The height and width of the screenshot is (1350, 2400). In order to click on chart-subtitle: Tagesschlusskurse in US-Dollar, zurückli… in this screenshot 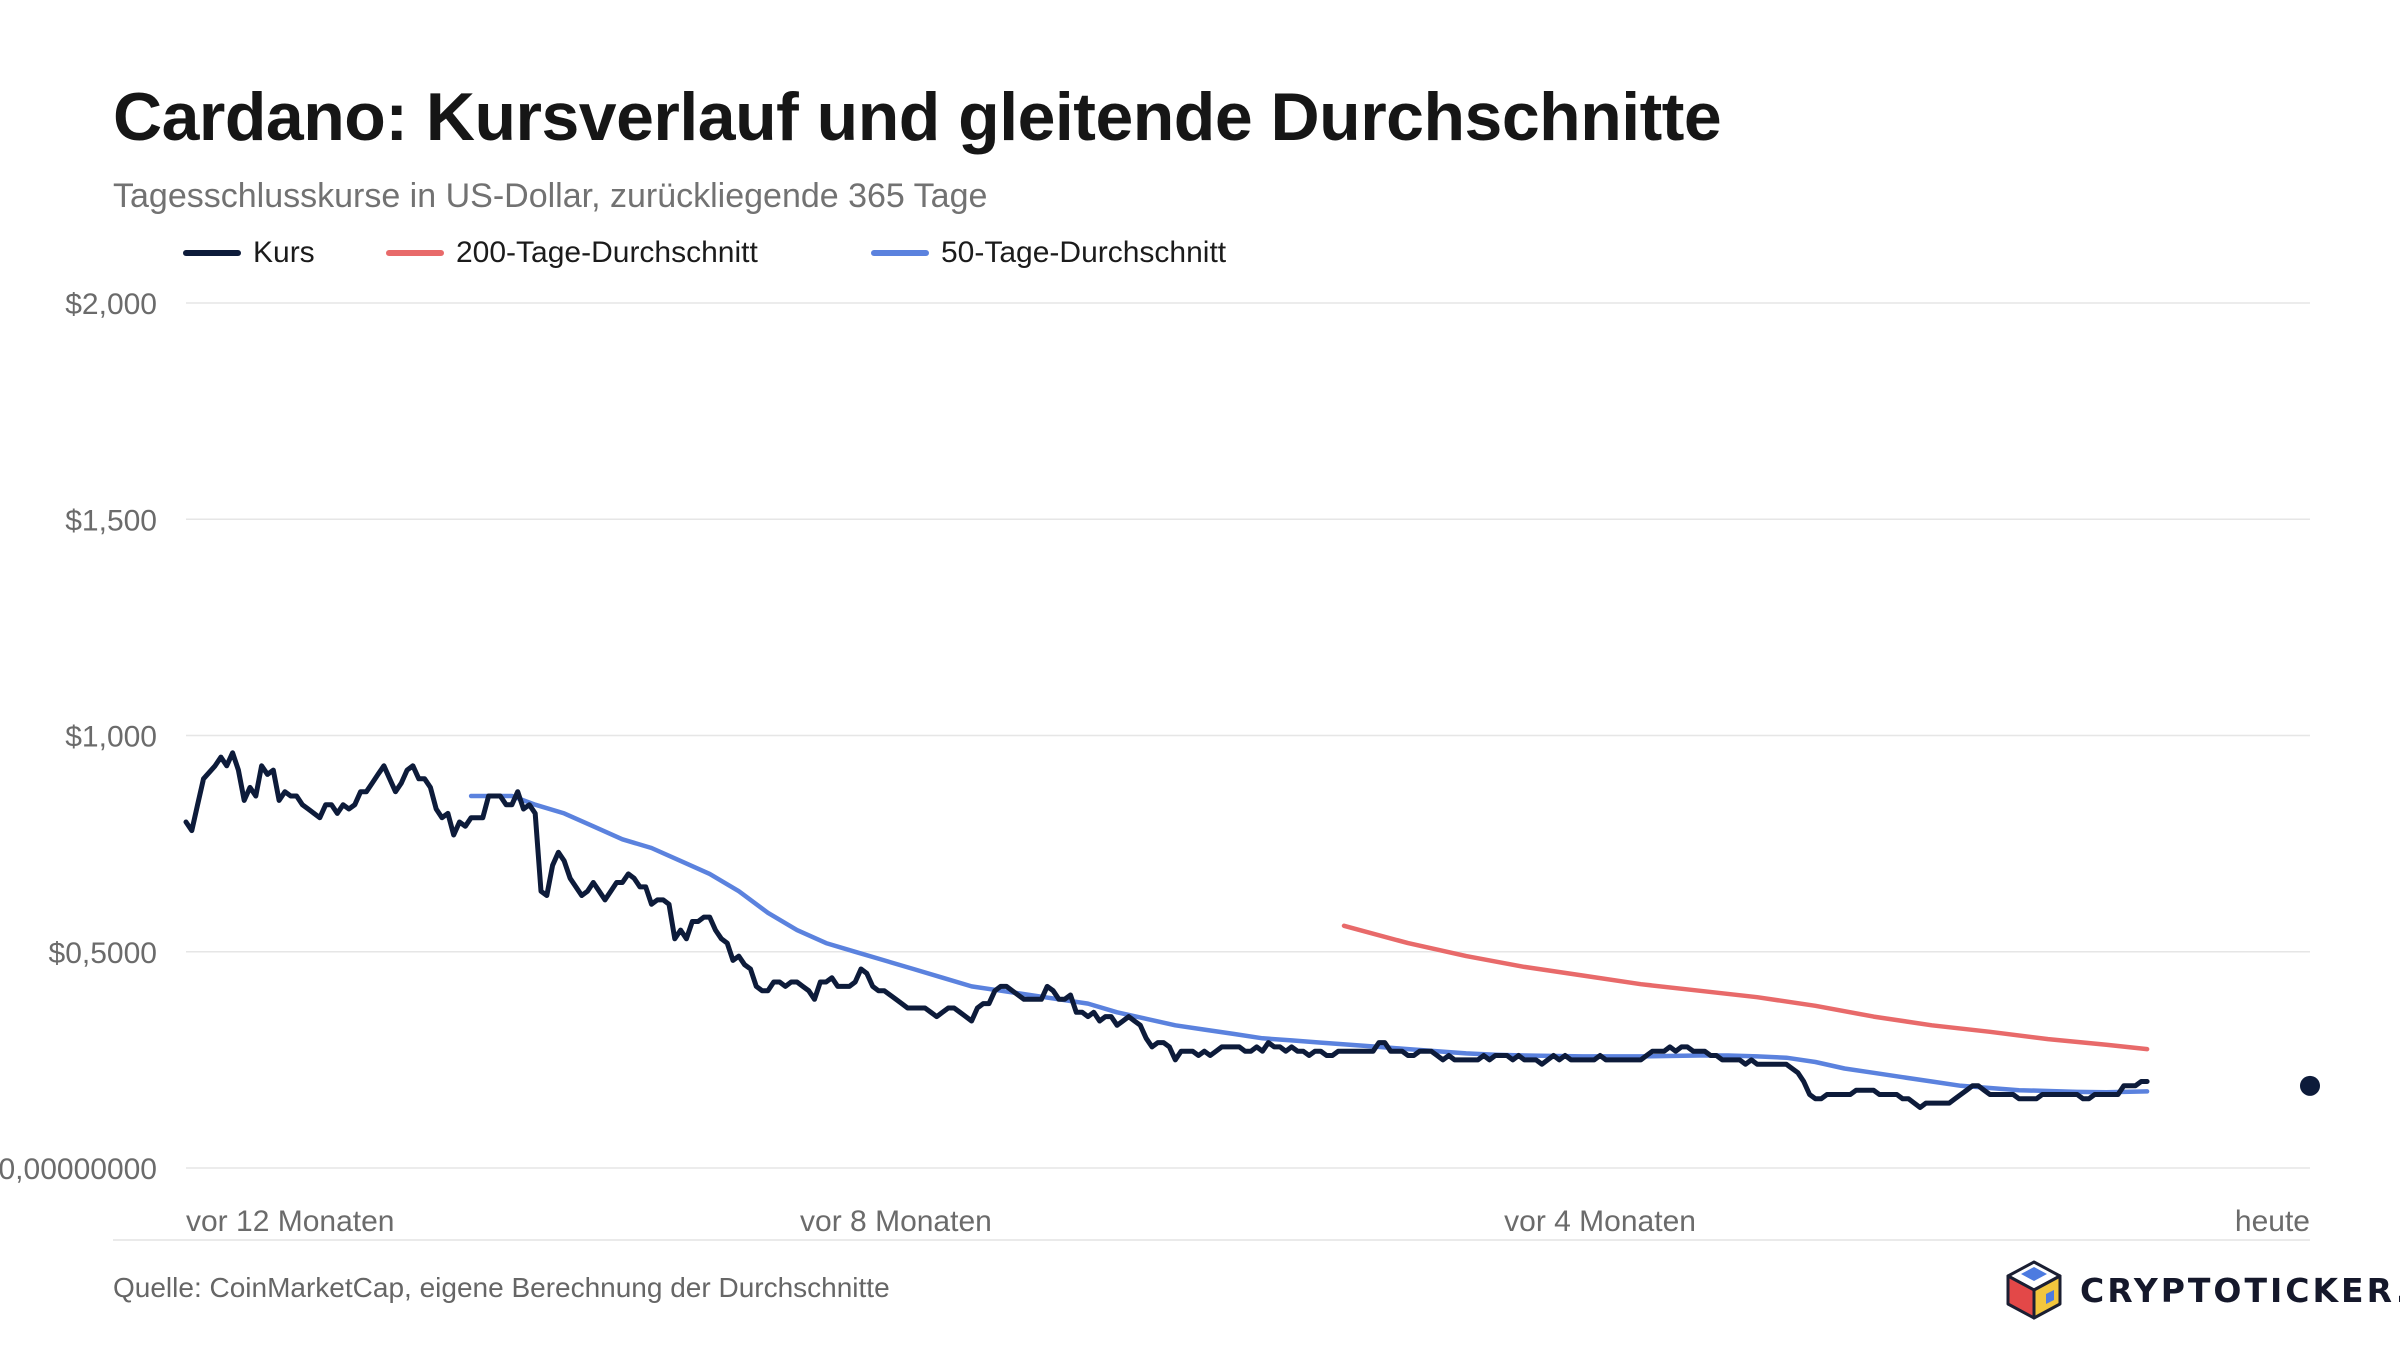, I will do `click(550, 196)`.